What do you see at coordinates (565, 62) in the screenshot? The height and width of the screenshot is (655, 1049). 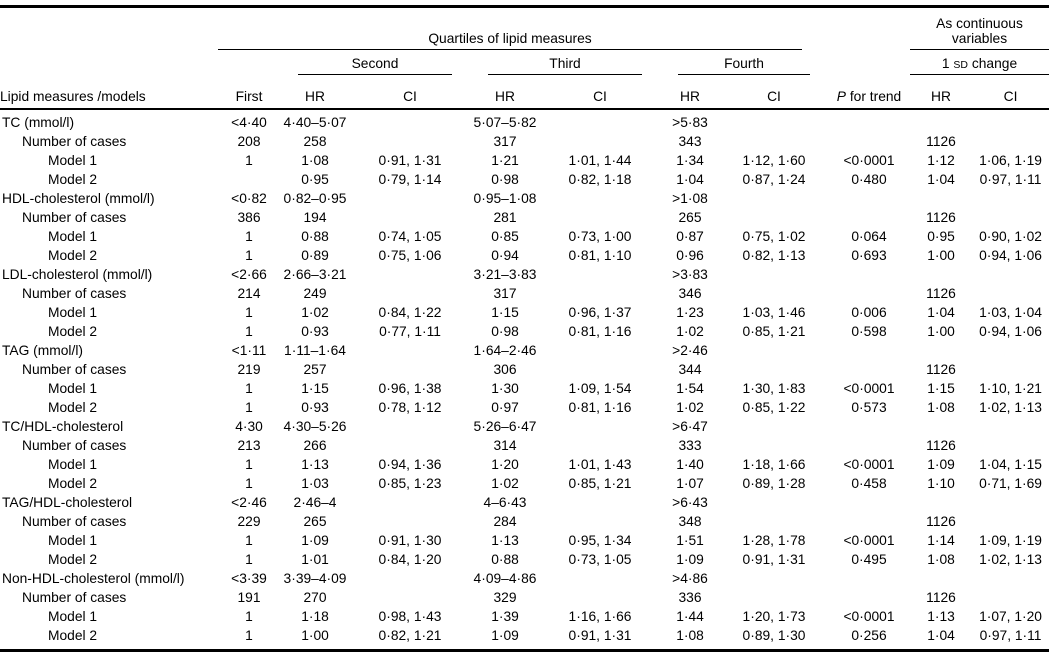 I see `spanner-third: Third` at bounding box center [565, 62].